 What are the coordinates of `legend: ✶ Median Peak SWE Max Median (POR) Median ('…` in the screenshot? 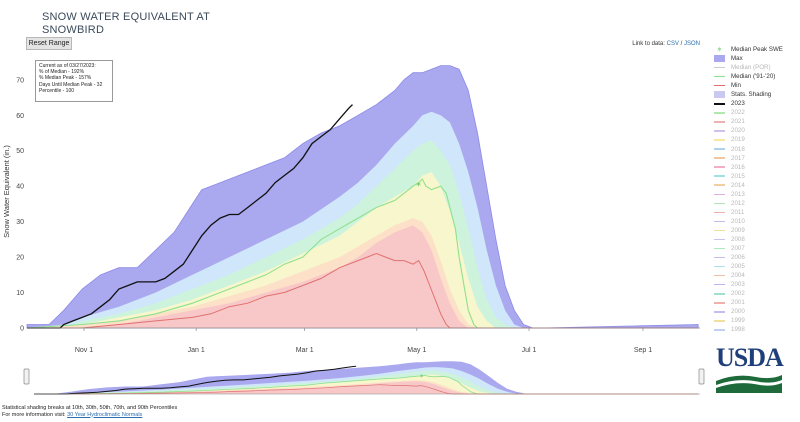 It's located at (757, 190).